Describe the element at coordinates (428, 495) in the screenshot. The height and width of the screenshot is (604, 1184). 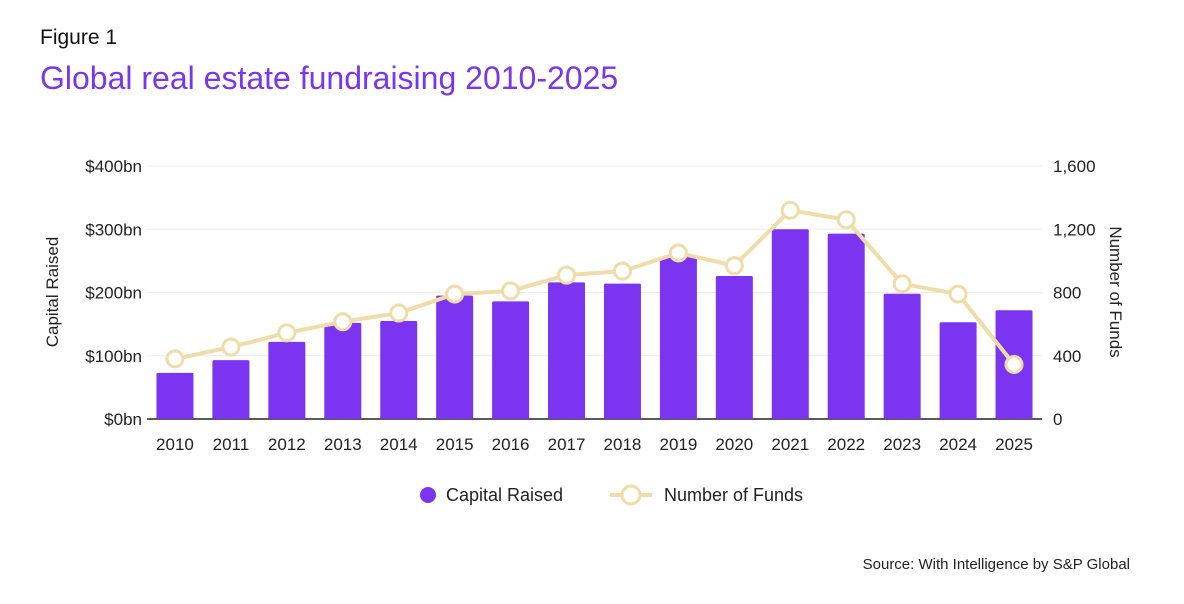
I see `legend-capital-raised-marker` at that location.